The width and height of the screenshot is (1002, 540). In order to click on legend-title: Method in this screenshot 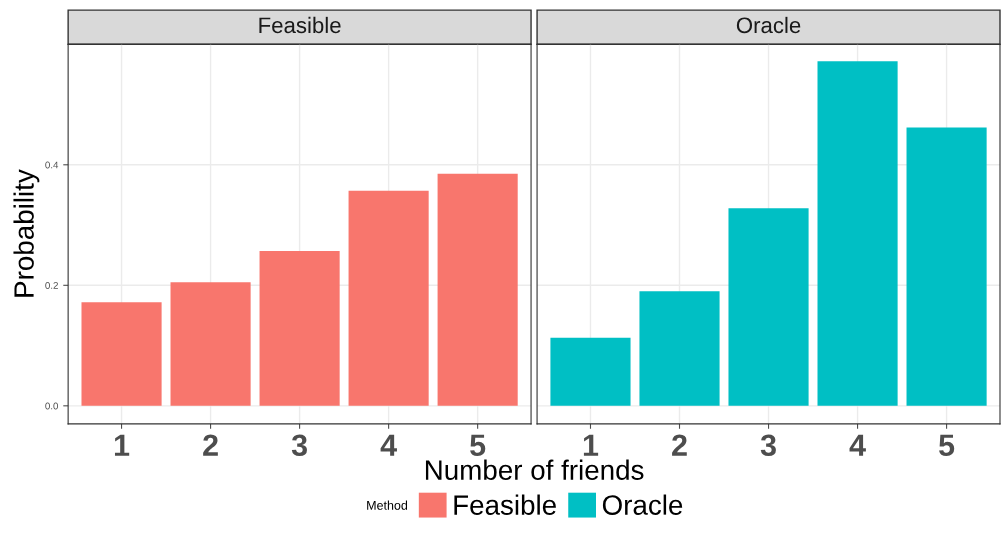, I will do `click(387, 505)`.